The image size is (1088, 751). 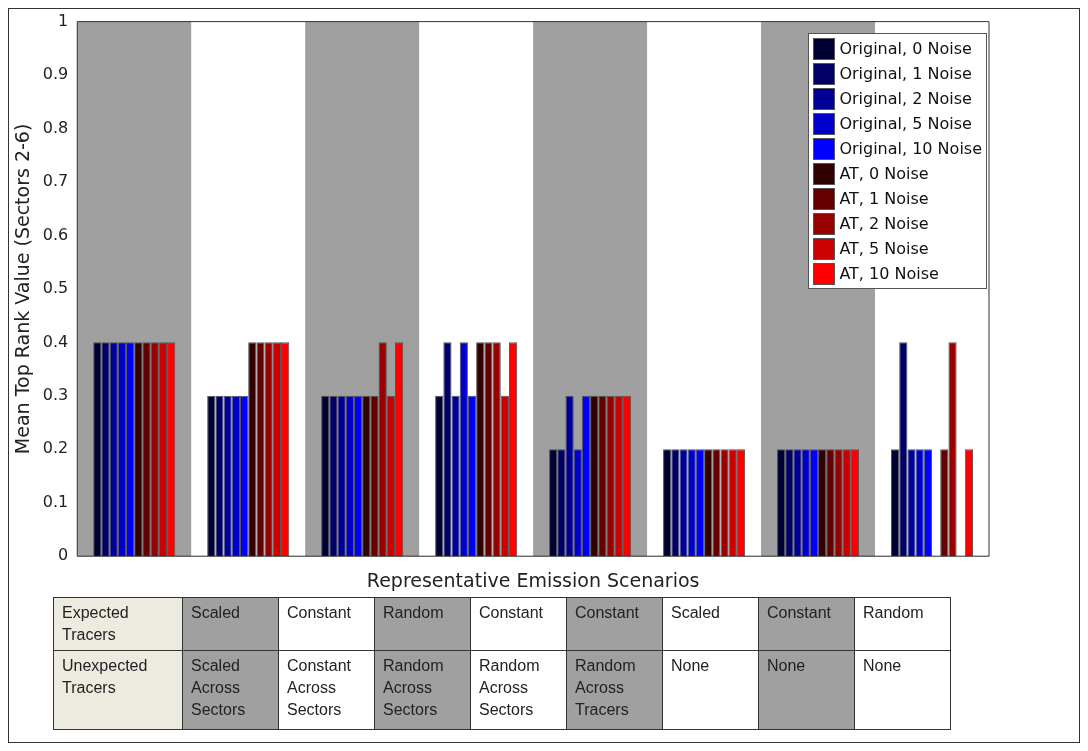 What do you see at coordinates (55, 341) in the screenshot?
I see `y-tick-label: 0.4` at bounding box center [55, 341].